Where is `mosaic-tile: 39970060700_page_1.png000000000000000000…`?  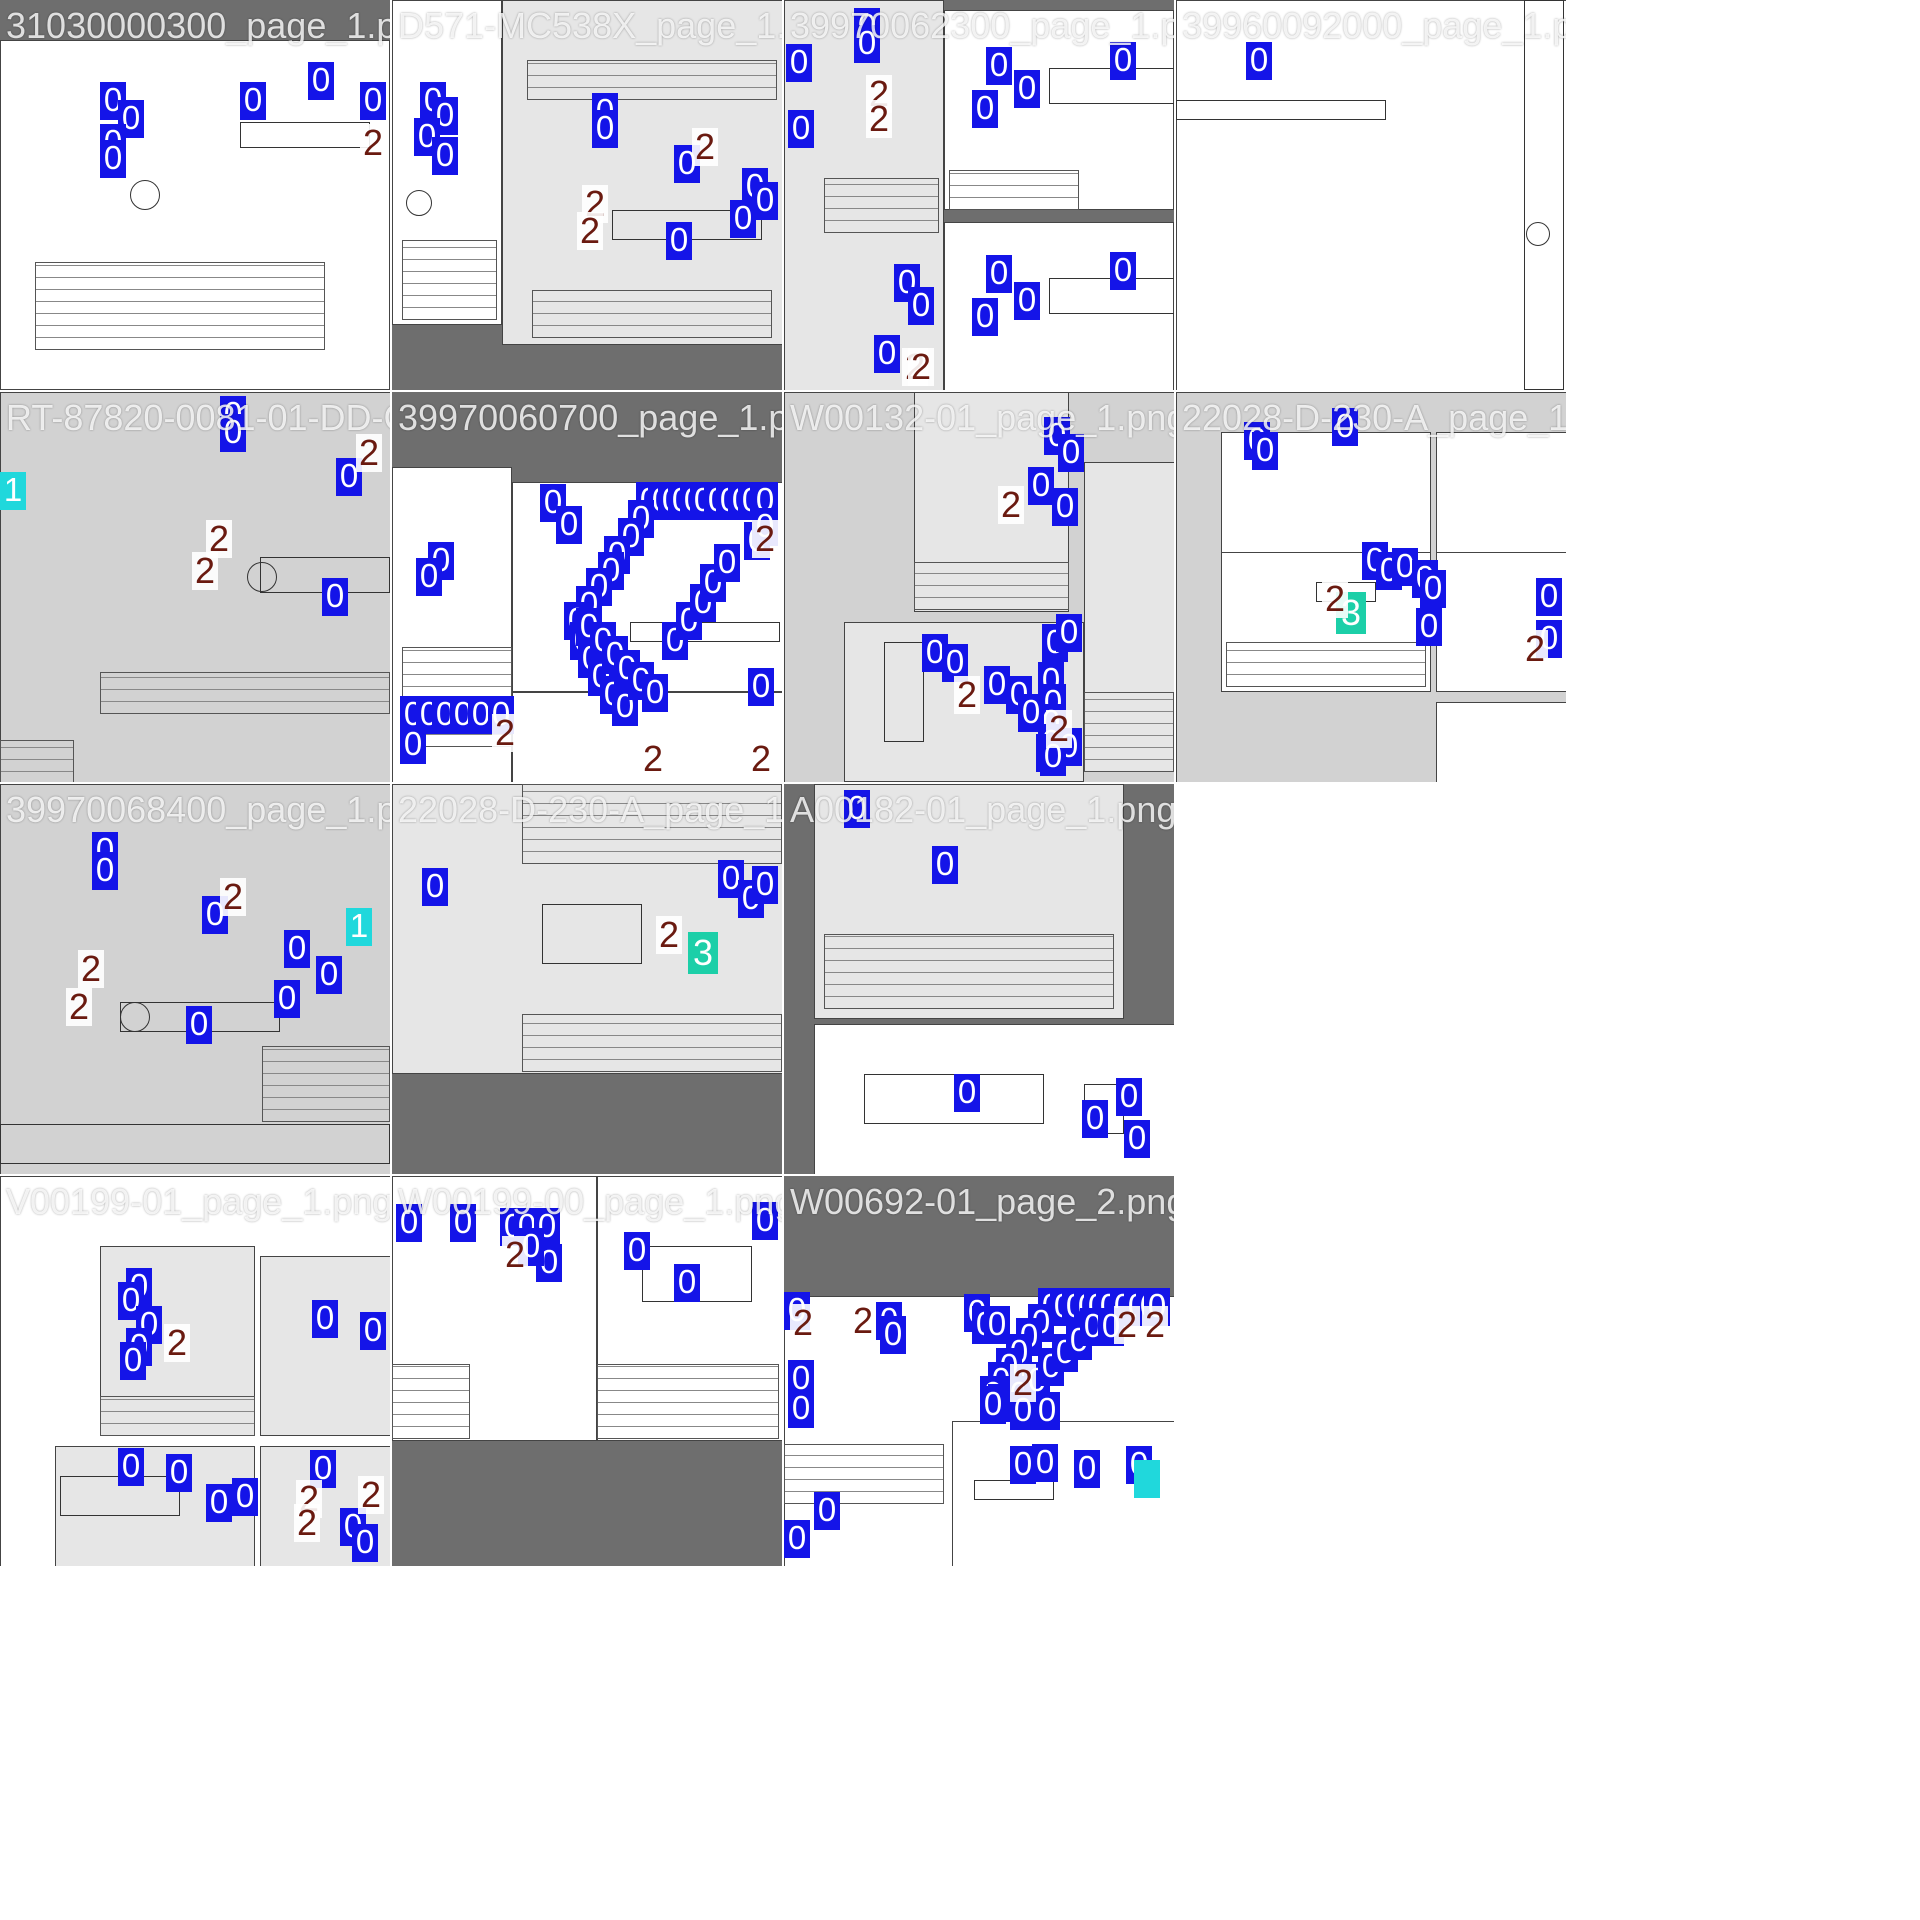
mosaic-tile: 39970060700_page_1.png000000000000000000… is located at coordinates (587, 587).